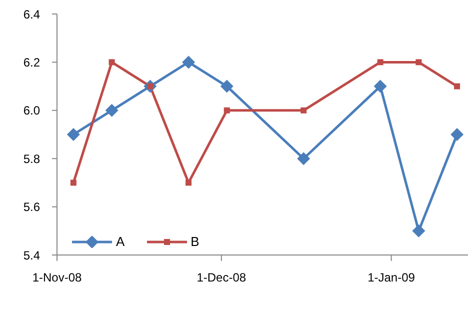 The image size is (474, 326). Describe the element at coordinates (31, 62) in the screenshot. I see `y-tick-label: 6.2` at that location.